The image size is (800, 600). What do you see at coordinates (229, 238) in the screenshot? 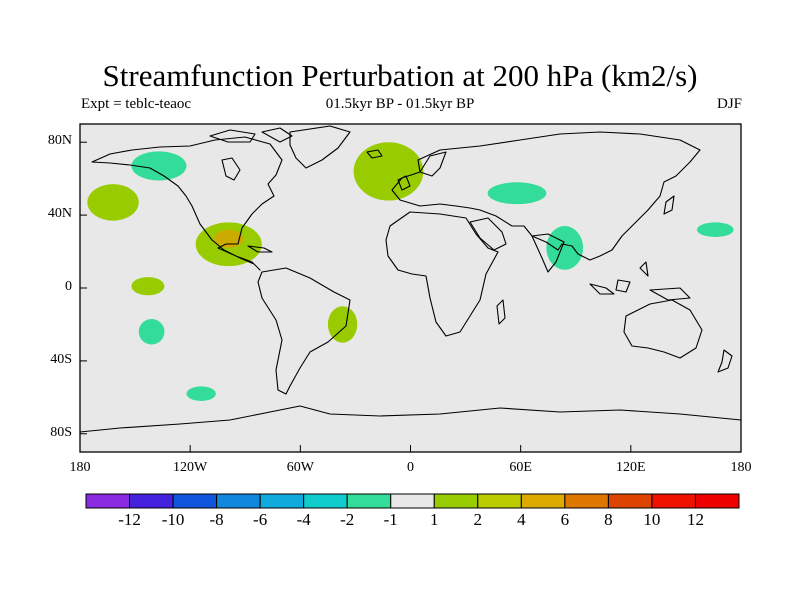
I see `gulf-of-mexico-core-anomaly` at bounding box center [229, 238].